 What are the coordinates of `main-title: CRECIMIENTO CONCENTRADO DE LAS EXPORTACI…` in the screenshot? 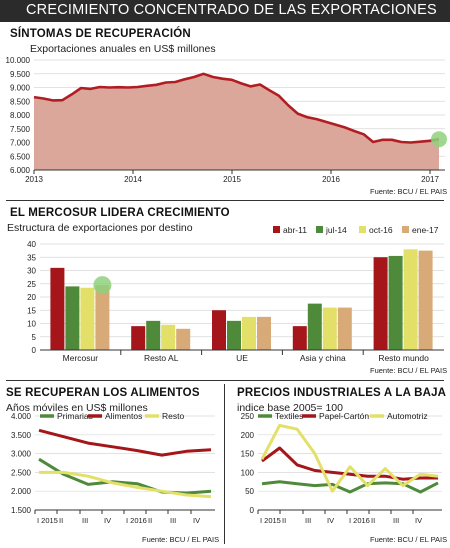 It's located at (231, 10).